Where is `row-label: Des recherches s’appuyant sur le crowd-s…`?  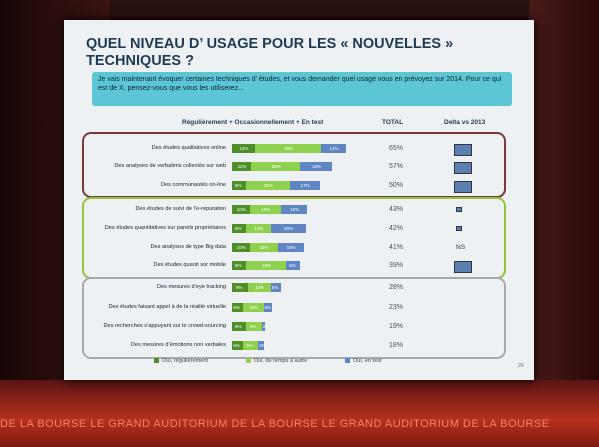
row-label: Des recherches s’appuyant sur le crowd-s… is located at coordinates (151, 326).